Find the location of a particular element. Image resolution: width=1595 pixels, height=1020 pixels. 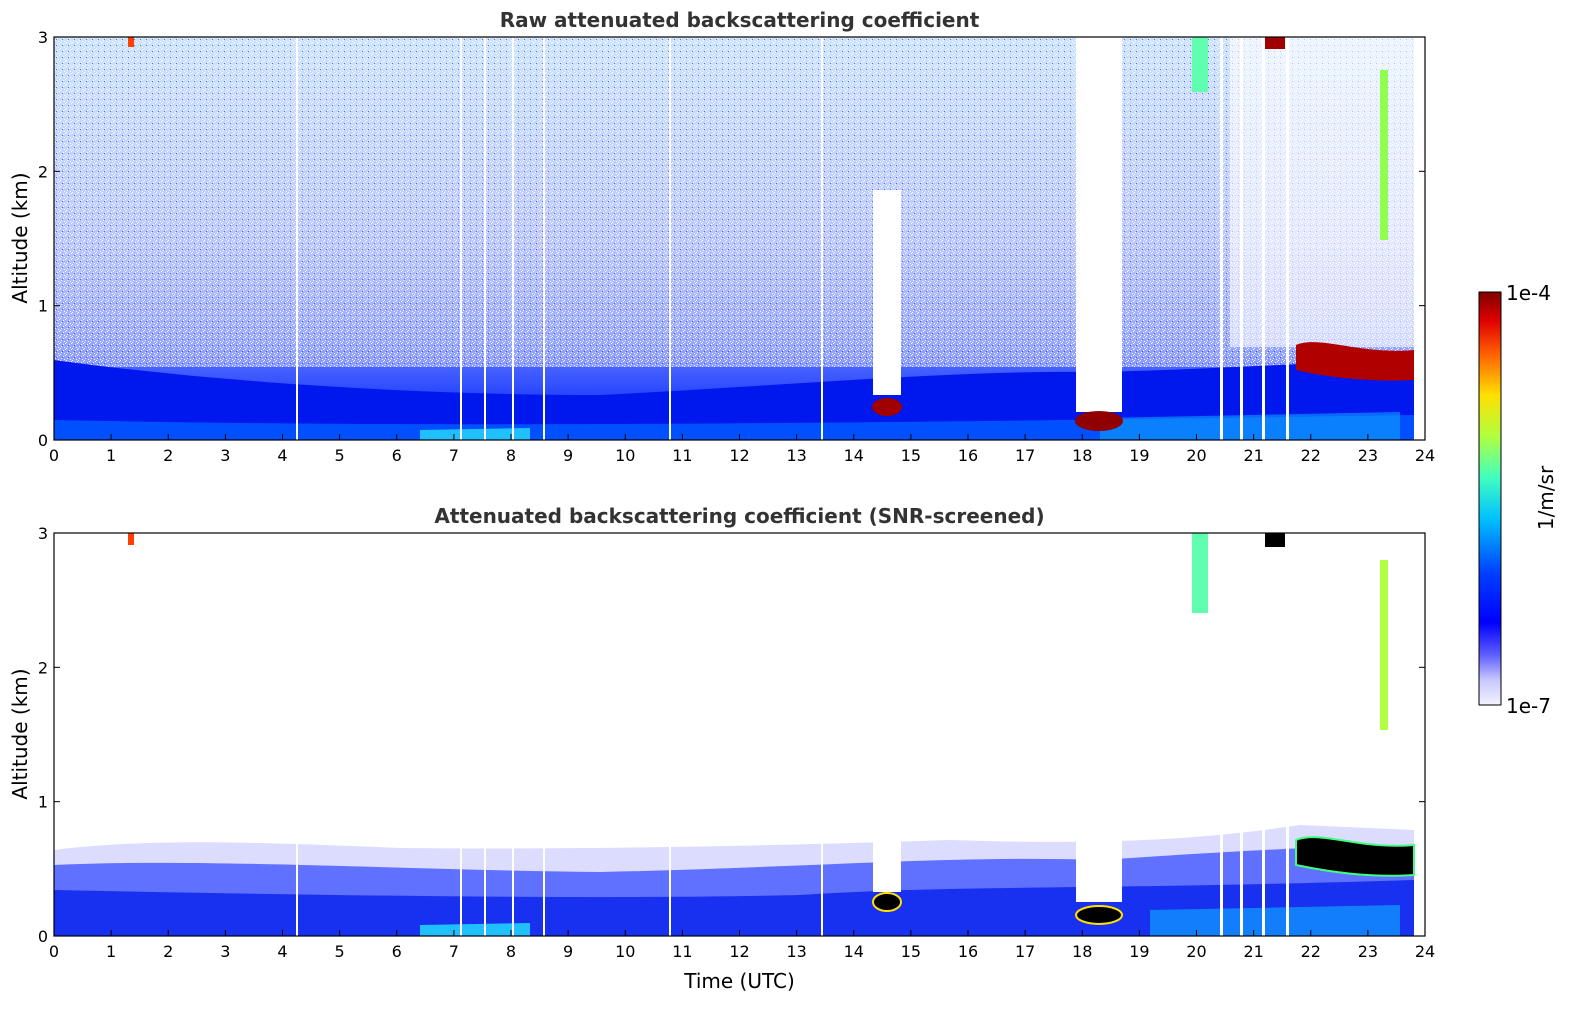

low-cloud-1-screened is located at coordinates (887, 902).